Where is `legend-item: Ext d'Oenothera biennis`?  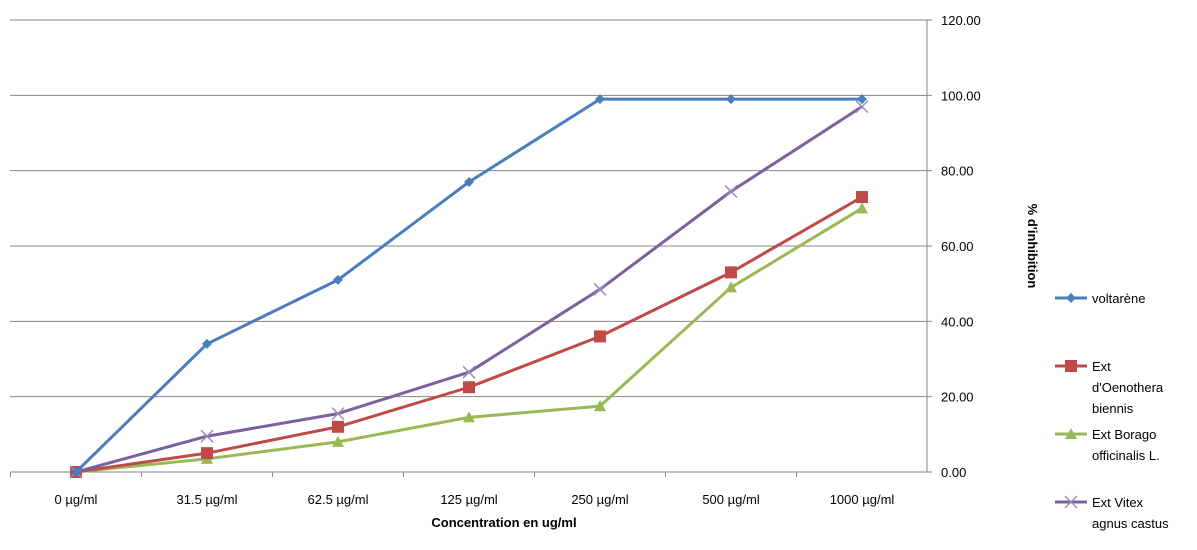
legend-item: Ext d'Oenothera biennis is located at coordinates (1109, 387).